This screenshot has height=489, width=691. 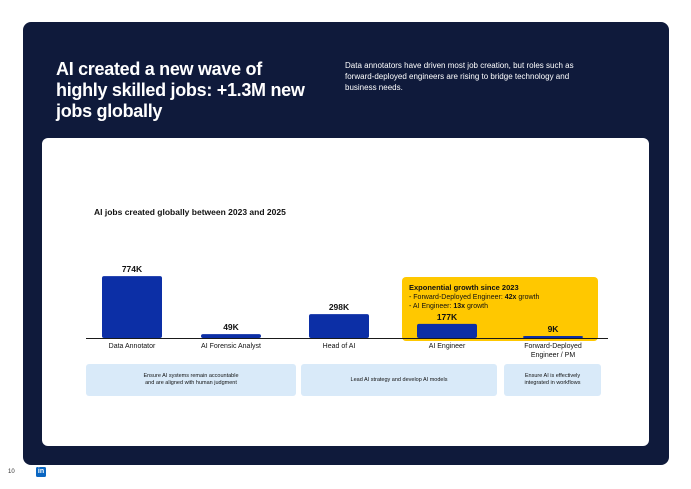 I want to click on bar-chart: 774K 49K 298K 177K 9K, so click(x=347, y=302).